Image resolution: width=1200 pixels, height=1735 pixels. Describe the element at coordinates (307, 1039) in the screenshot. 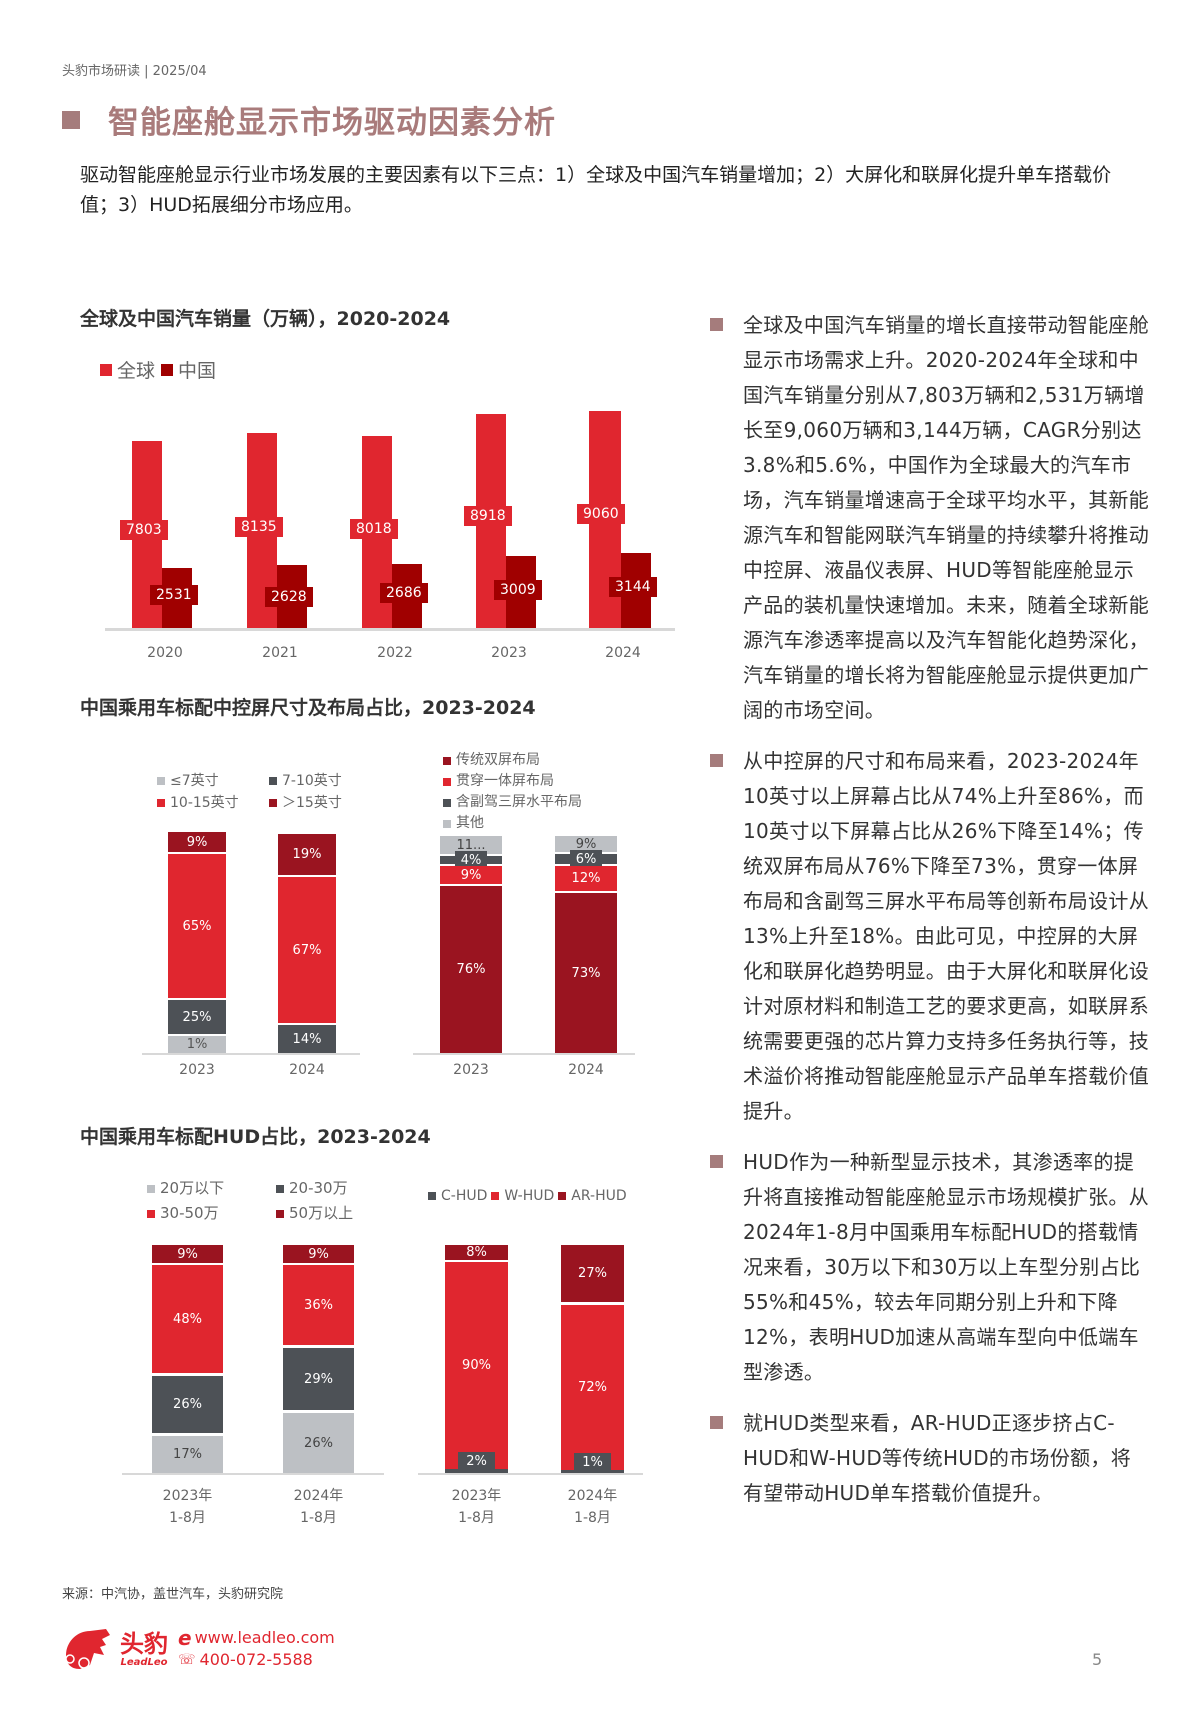

I see `seg-size-2024-7-10: 14%` at that location.